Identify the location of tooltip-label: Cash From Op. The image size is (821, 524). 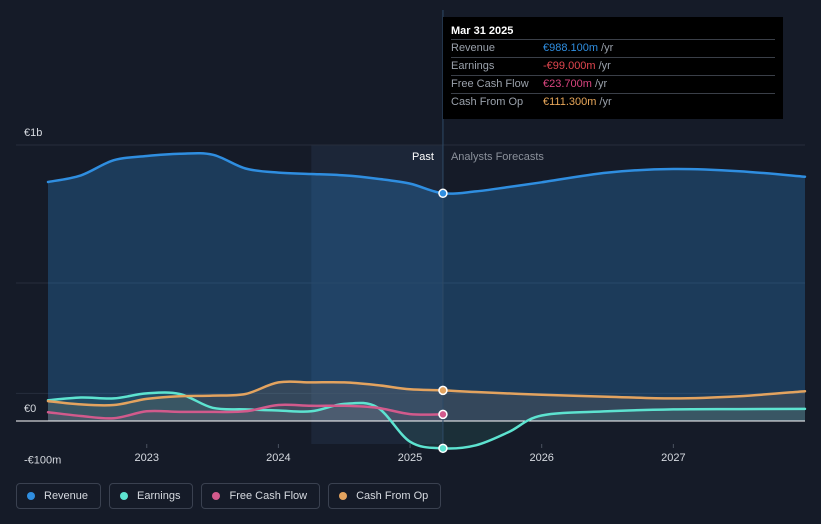
(487, 102).